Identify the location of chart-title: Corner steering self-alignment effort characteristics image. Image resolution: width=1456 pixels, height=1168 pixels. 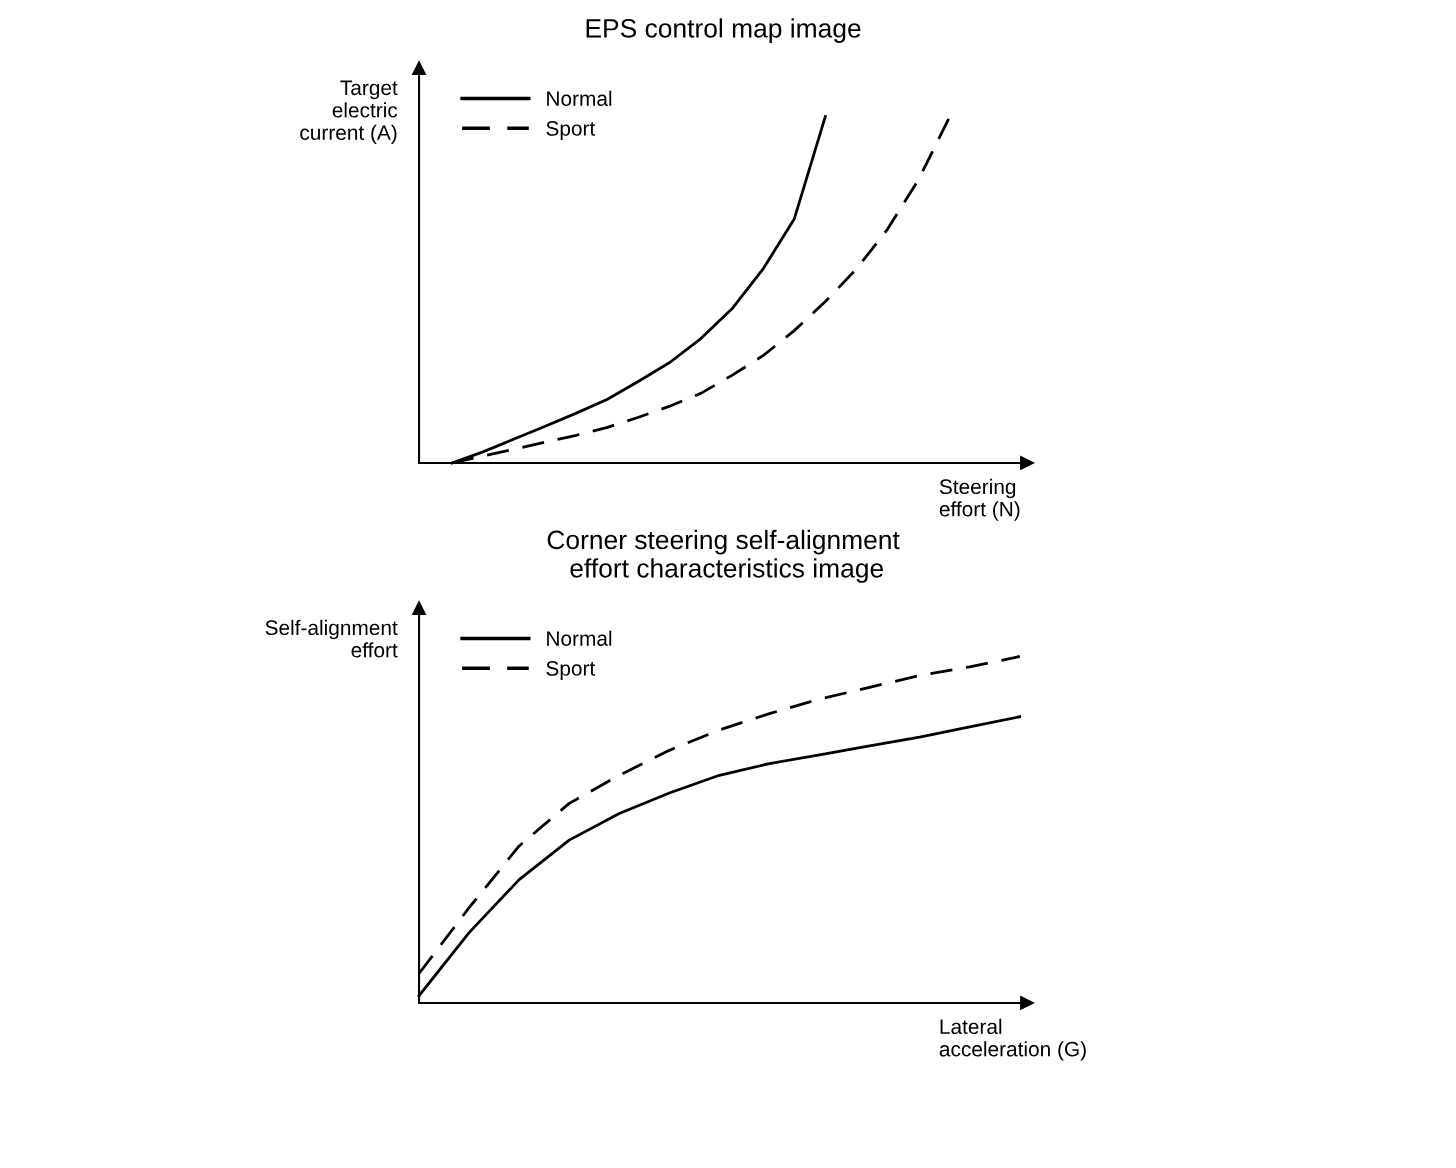
(723, 556).